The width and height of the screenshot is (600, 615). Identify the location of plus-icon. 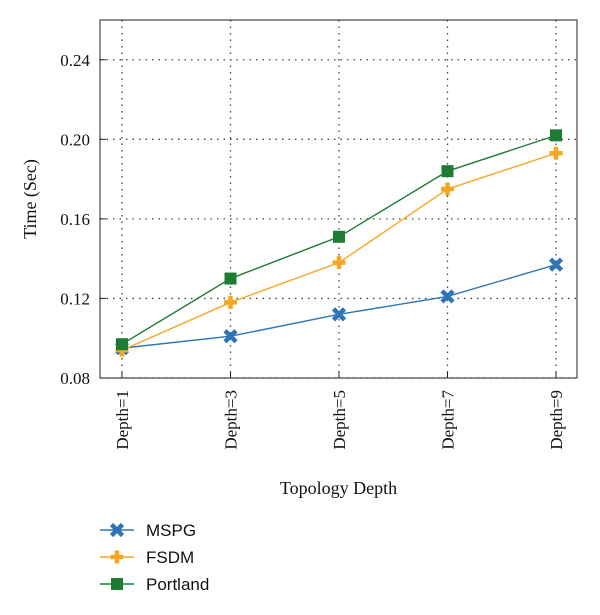
(117, 557).